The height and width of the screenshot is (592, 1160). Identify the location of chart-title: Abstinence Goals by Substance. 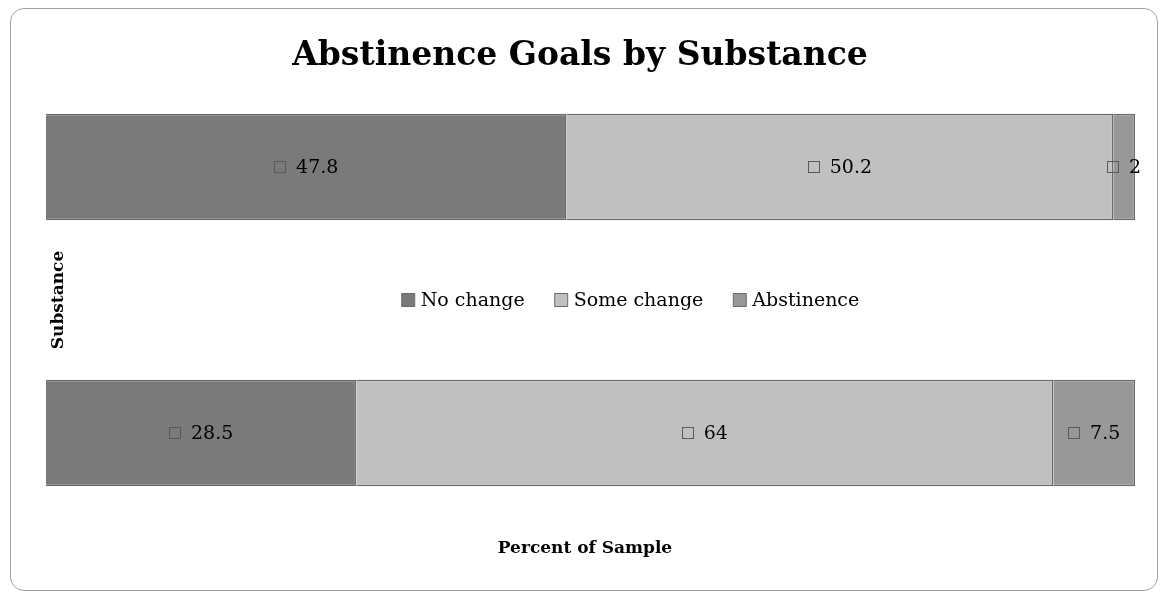
(580, 53).